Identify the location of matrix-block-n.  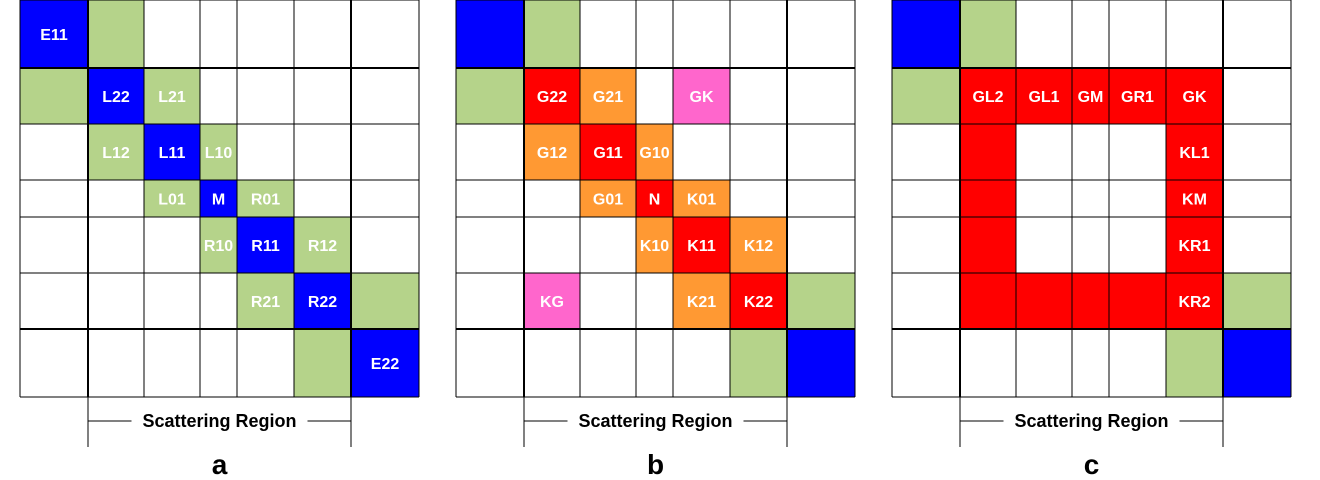
(654, 198).